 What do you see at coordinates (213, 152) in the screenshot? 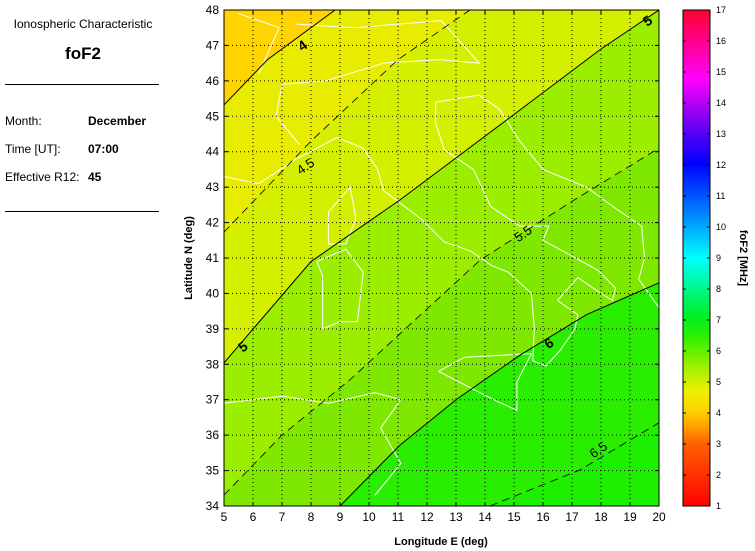
I see `y-tick-label: 44` at bounding box center [213, 152].